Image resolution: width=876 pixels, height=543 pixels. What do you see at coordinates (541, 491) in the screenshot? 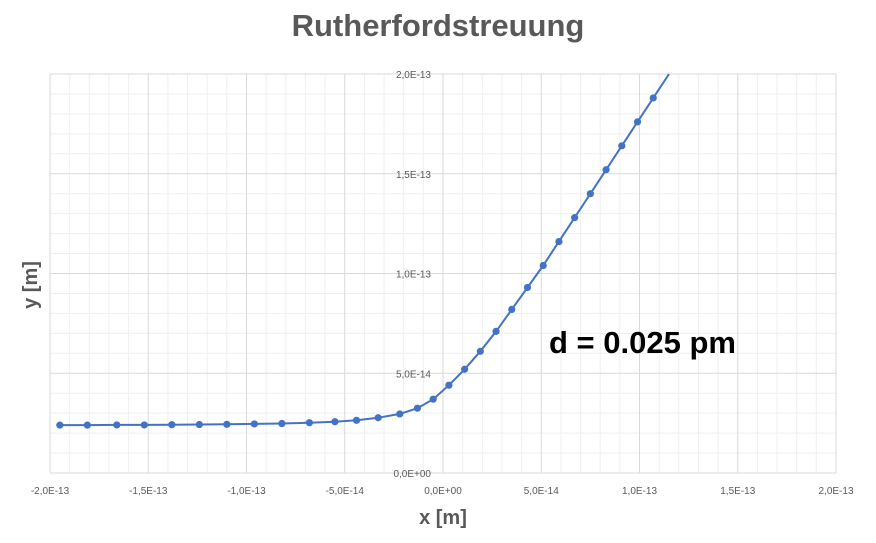
I see `x-tick-label: 5,0E-14` at bounding box center [541, 491].